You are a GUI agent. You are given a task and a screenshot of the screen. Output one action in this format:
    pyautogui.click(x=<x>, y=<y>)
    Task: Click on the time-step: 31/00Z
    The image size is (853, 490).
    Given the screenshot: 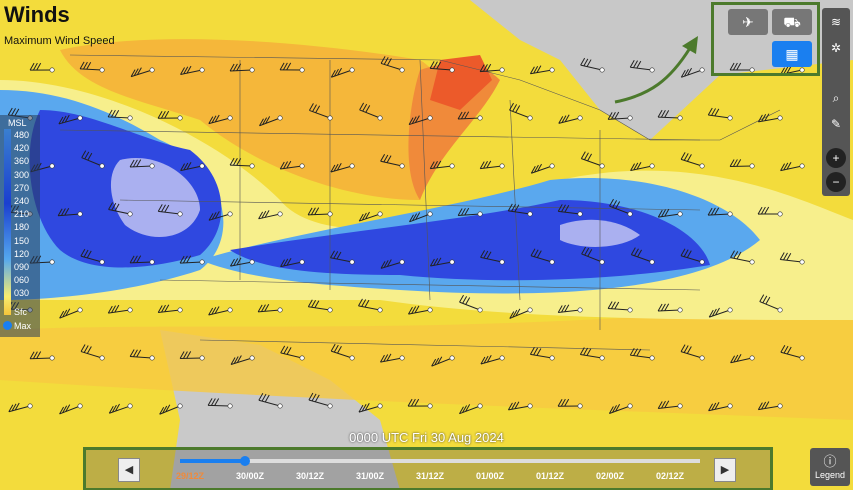 What is the action you would take?
    pyautogui.click(x=370, y=476)
    